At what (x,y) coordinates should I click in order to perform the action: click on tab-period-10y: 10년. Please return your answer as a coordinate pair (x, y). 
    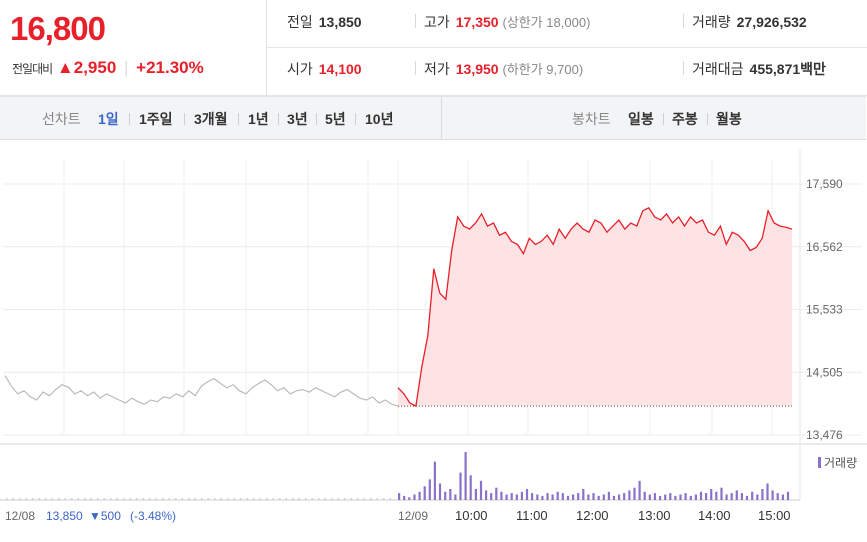
    Looking at the image, I should click on (379, 119).